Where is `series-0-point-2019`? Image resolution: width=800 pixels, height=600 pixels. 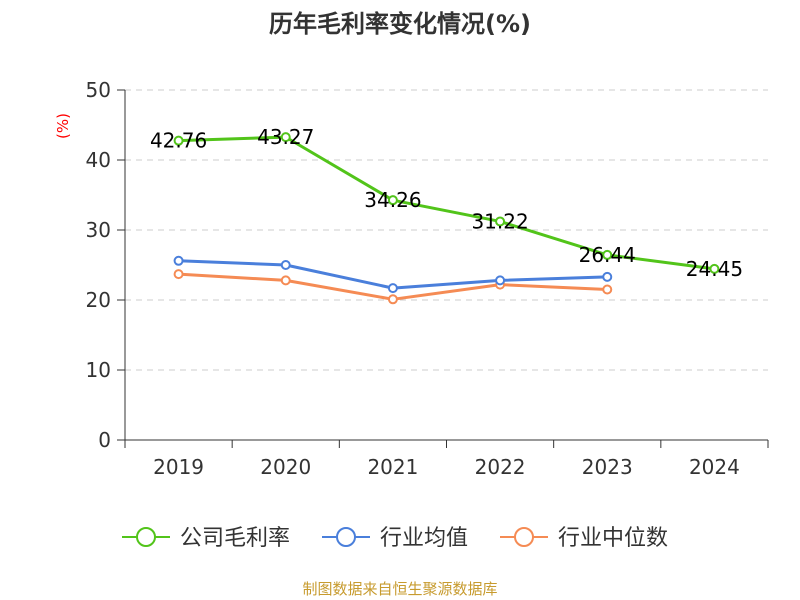 series-0-point-2019 is located at coordinates (178, 140).